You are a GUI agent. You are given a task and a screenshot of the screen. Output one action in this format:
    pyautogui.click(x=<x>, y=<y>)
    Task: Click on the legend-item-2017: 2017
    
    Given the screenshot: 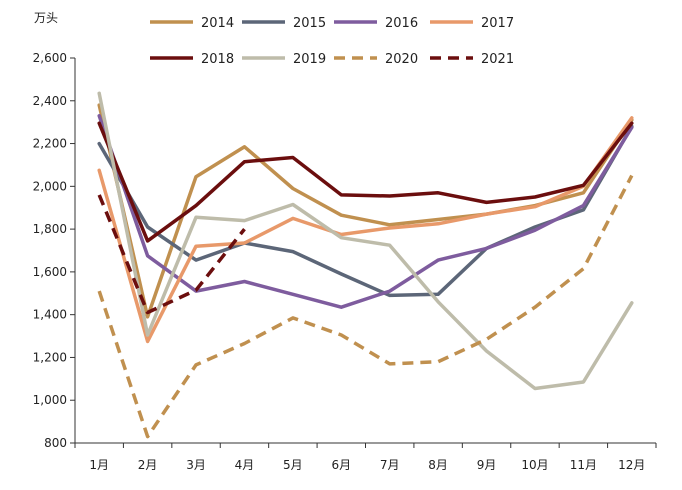 What is the action you would take?
    pyautogui.click(x=472, y=23)
    